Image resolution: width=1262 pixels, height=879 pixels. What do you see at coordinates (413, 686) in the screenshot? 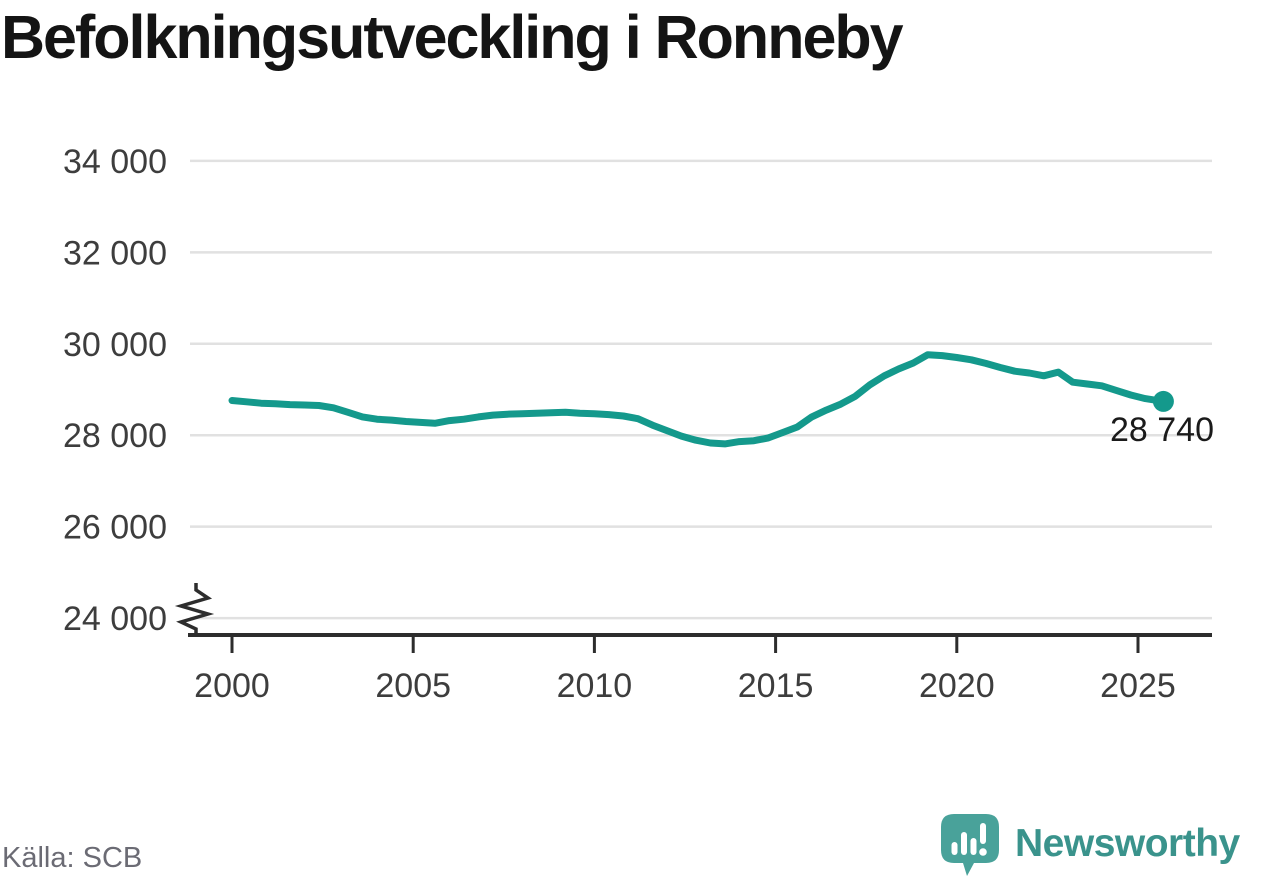
I see `x-tick-label: 2005` at bounding box center [413, 686].